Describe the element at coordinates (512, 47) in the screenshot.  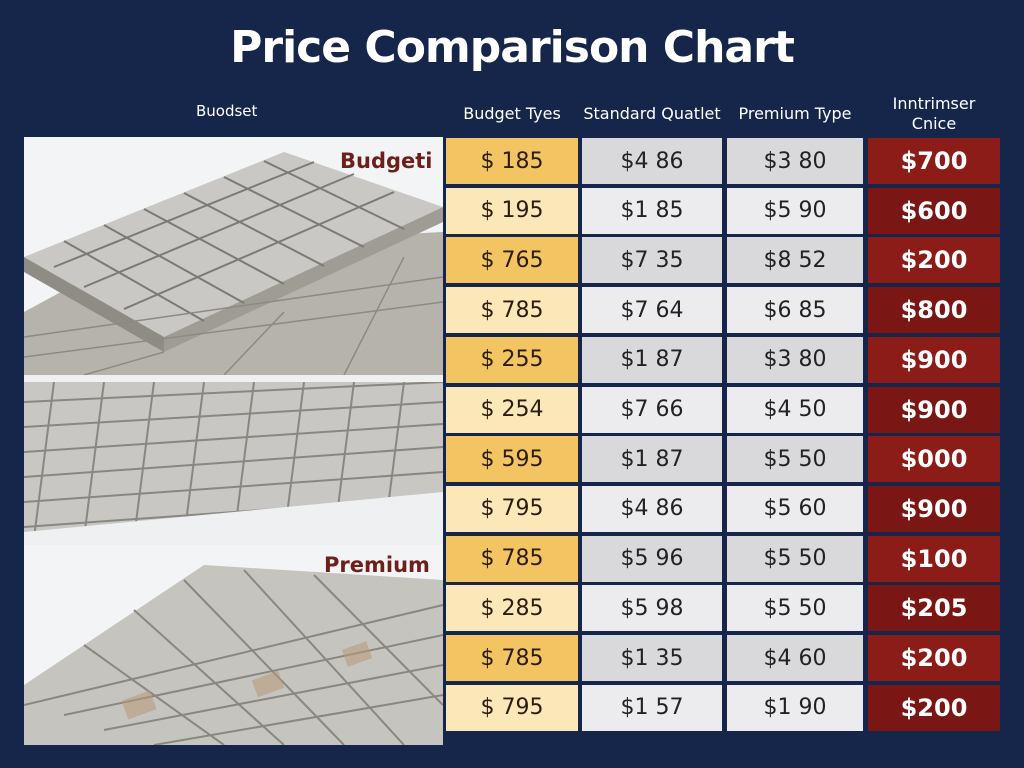
I see `page-title: Price Comparison Chart` at that location.